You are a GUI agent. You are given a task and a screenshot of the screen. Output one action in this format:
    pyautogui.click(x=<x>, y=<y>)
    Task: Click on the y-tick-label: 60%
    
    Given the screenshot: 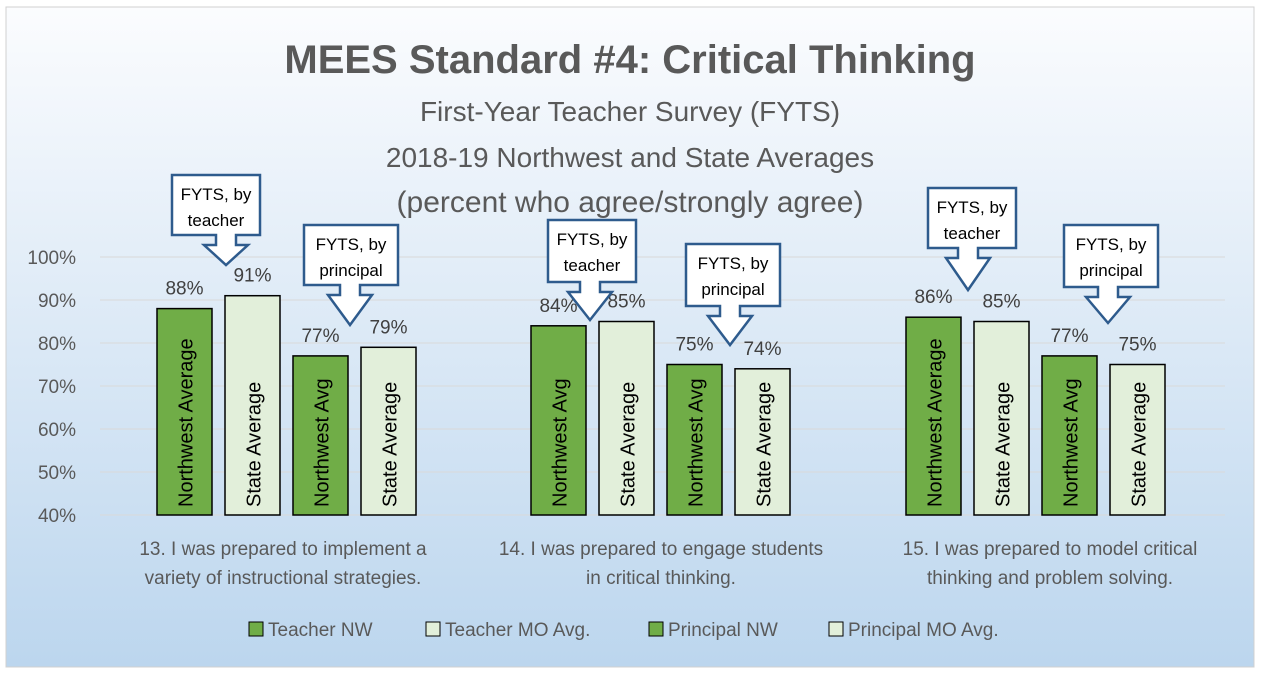 What is the action you would take?
    pyautogui.click(x=57, y=430)
    